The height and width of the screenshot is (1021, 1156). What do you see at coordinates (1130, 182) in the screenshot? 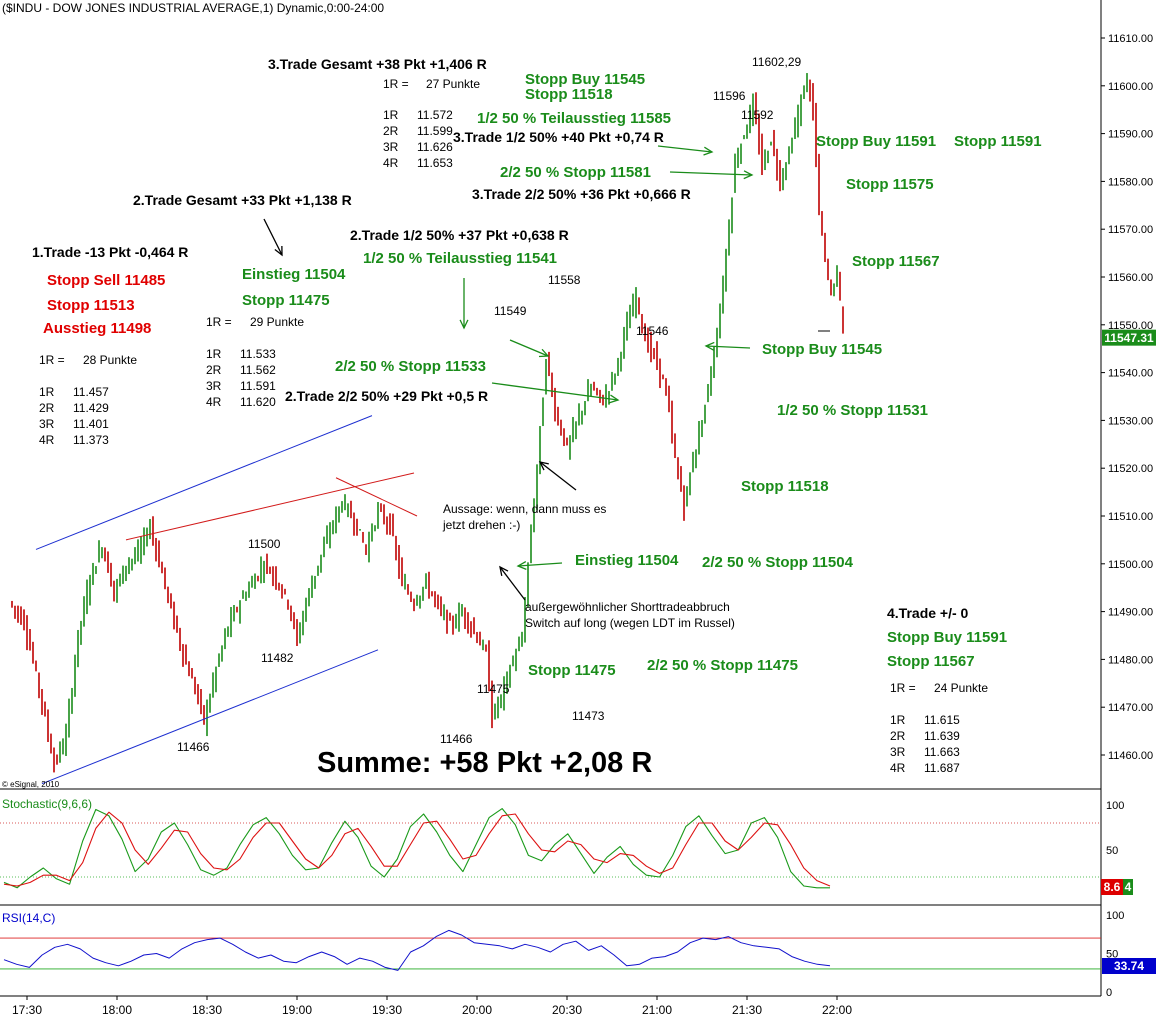
I see `y-tick-label: 11580.00` at bounding box center [1130, 182].